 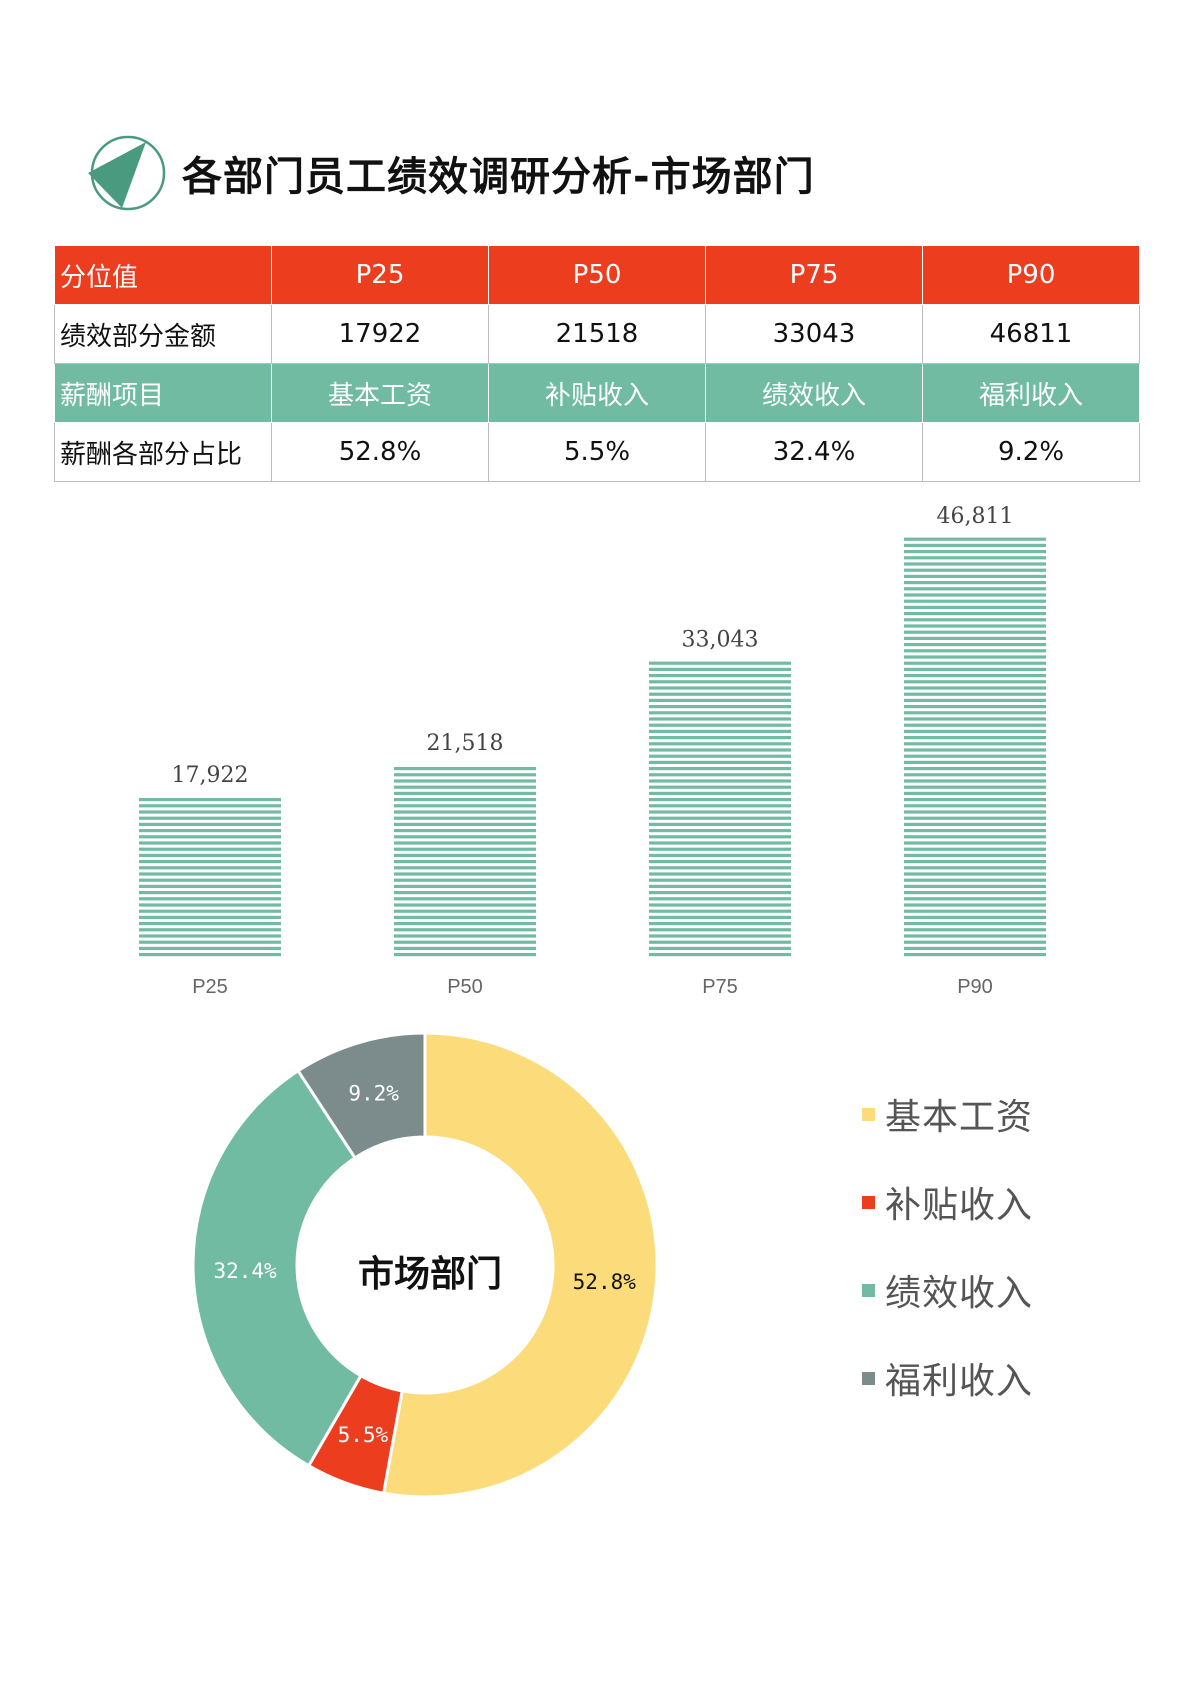 What do you see at coordinates (363, 1435) in the screenshot?
I see `donut-data-label: 5.5%` at bounding box center [363, 1435].